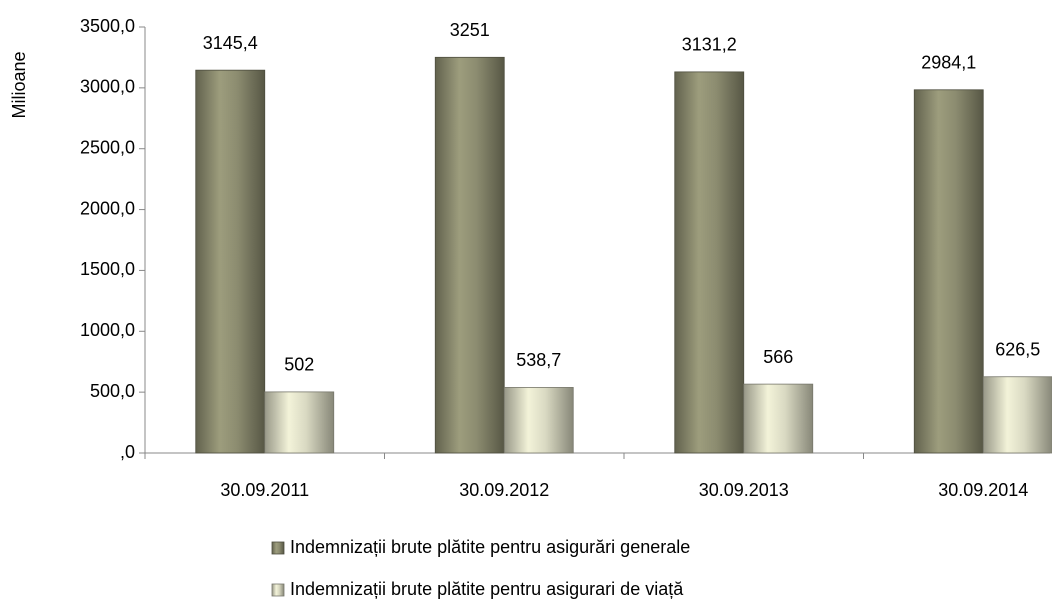  What do you see at coordinates (504, 490) in the screenshot?
I see `x-tick-label: 30.09.2012` at bounding box center [504, 490].